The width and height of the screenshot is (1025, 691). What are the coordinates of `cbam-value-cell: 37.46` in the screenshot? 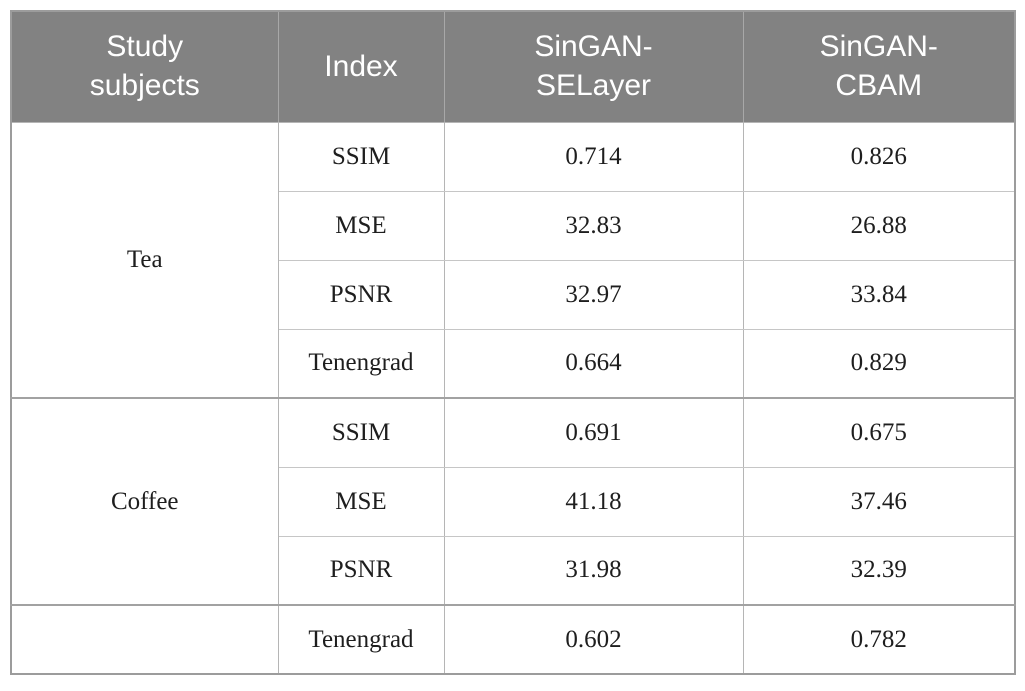 It's located at (879, 501).